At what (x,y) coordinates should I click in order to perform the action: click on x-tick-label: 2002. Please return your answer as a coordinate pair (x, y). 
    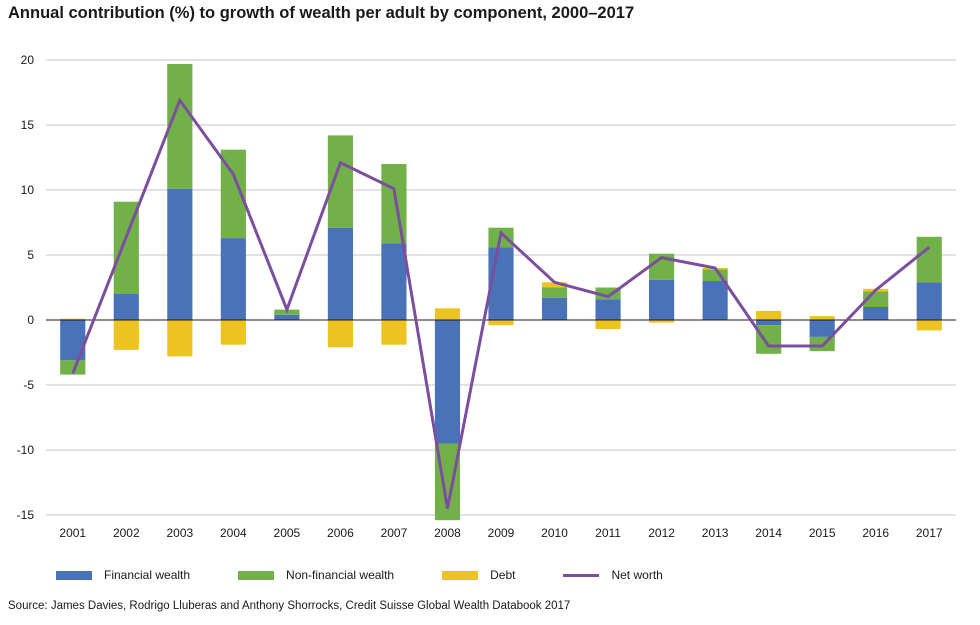
    Looking at the image, I should click on (126, 533).